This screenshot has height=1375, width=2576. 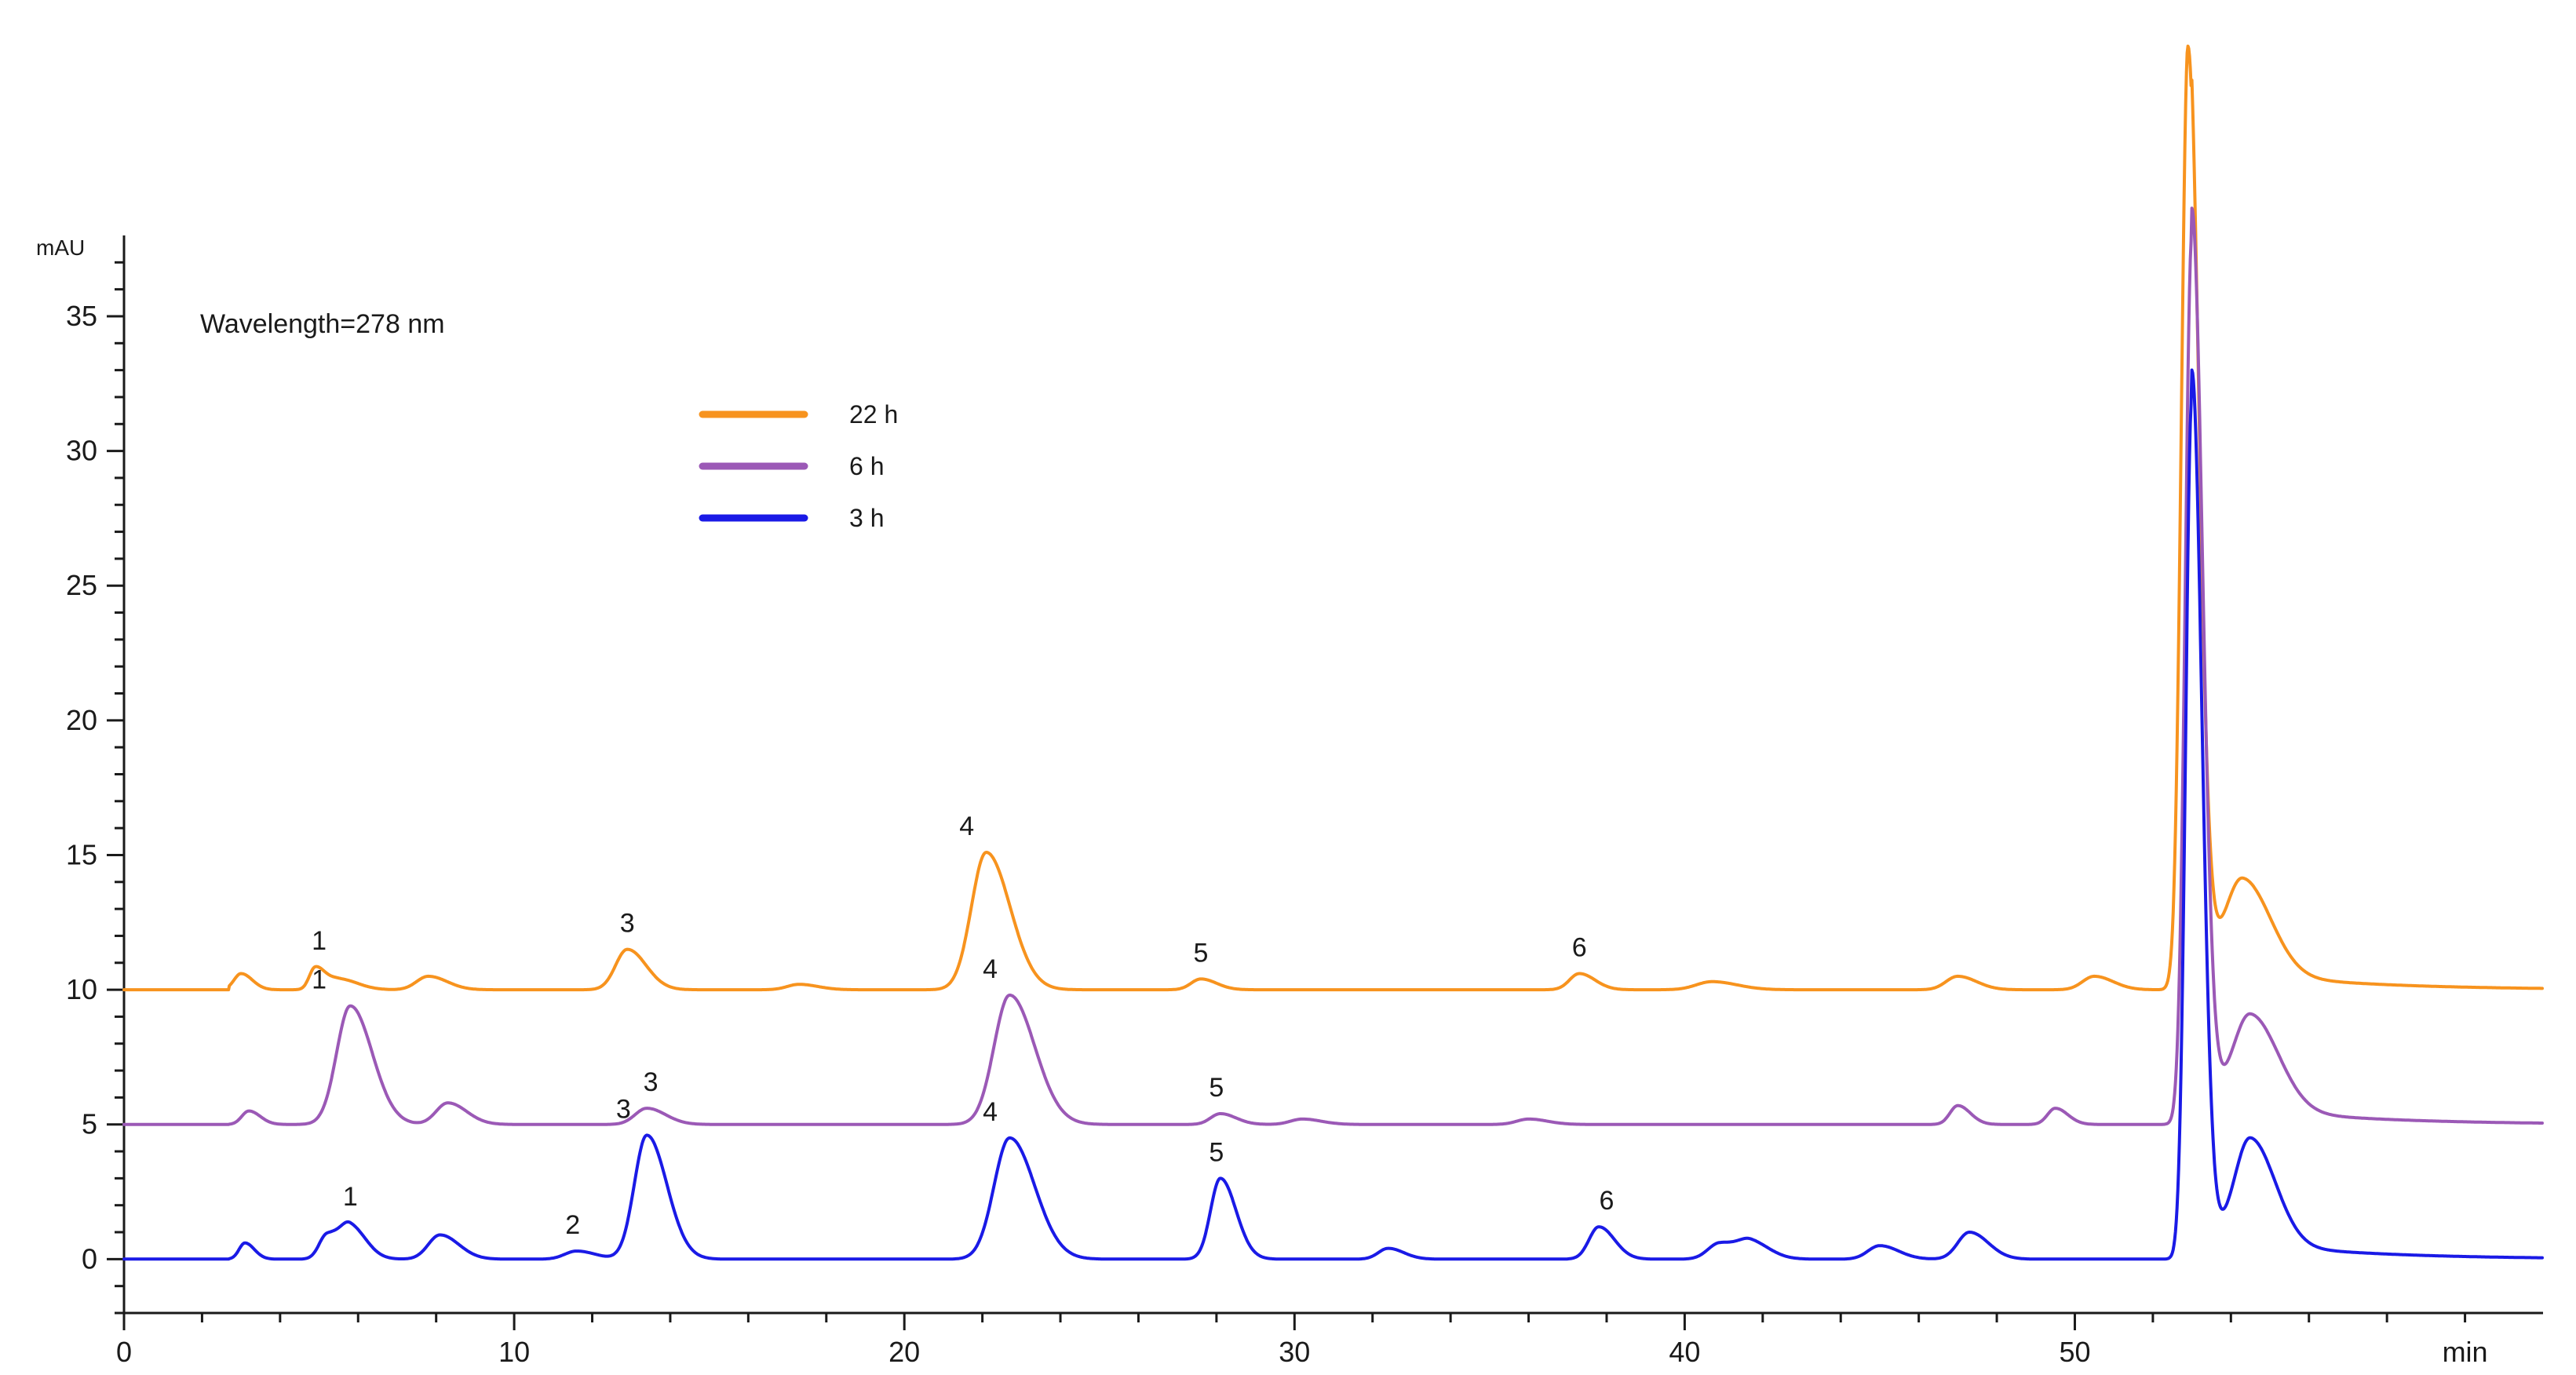 I want to click on x-axis-unit-label: min, so click(x=2465, y=1352).